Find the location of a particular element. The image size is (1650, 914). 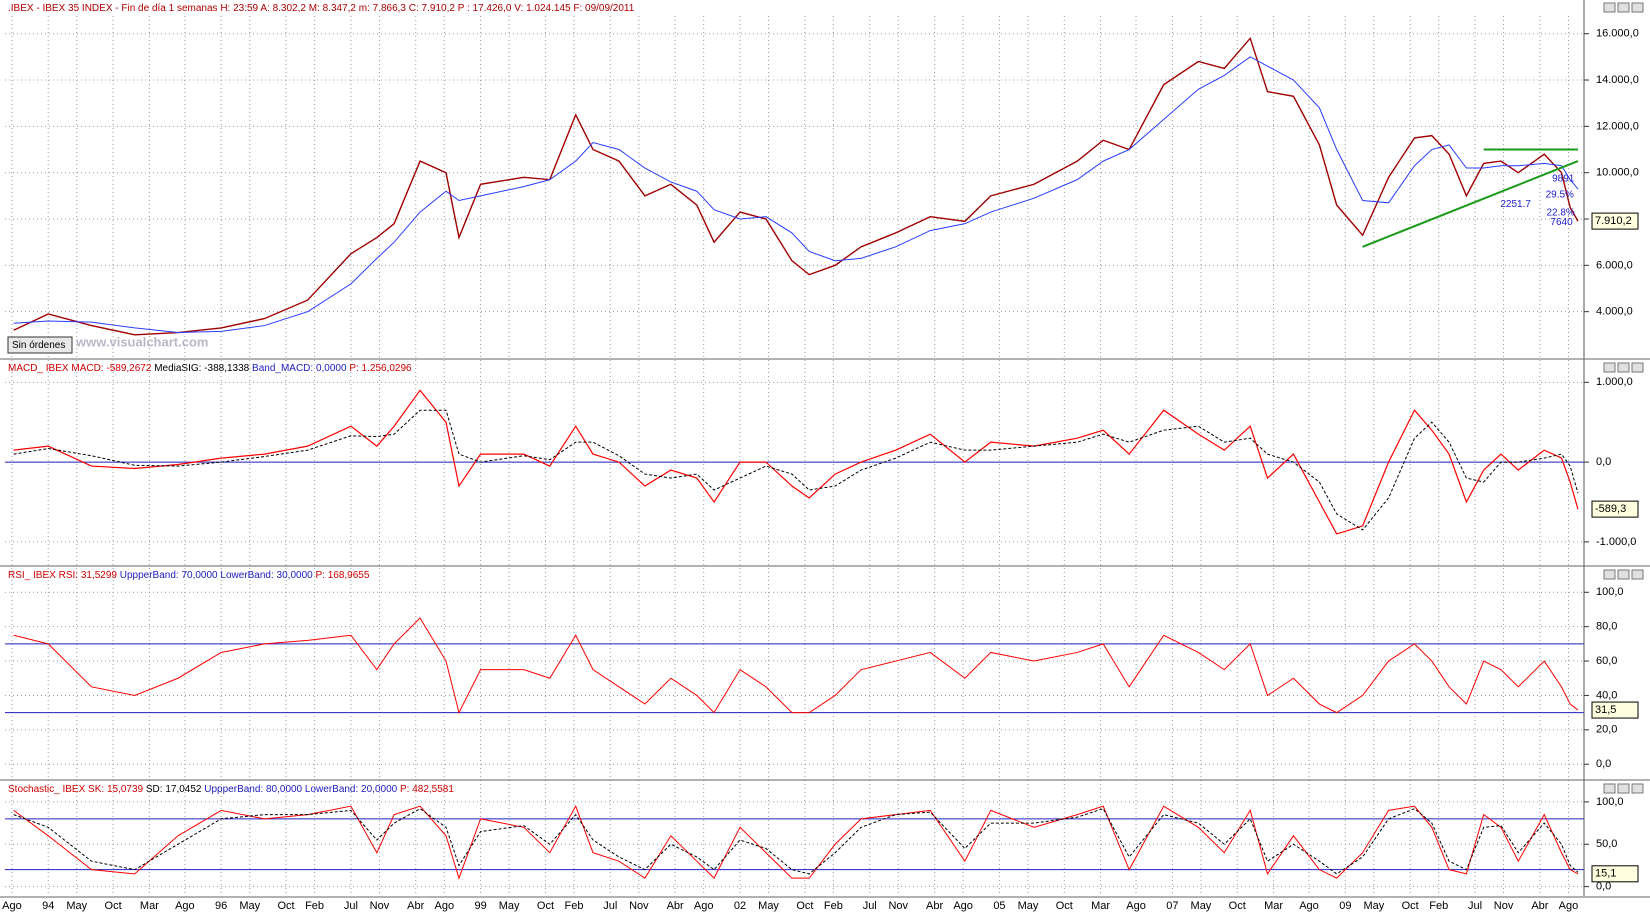

status: Sin órdenes is located at coordinates (38, 345).